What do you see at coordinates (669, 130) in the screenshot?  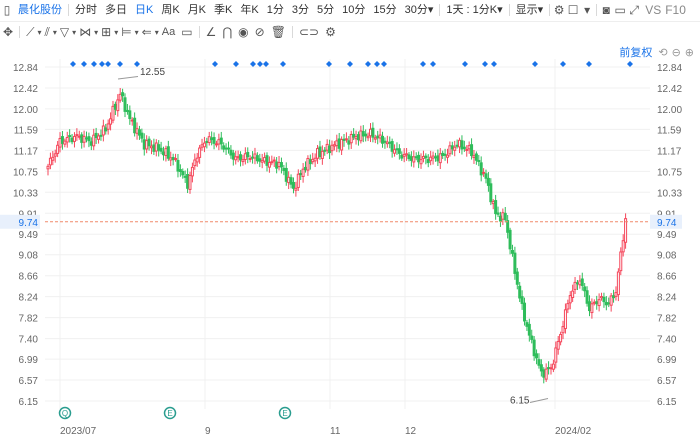 I see `y-tick-label-right: 11.59` at bounding box center [669, 130].